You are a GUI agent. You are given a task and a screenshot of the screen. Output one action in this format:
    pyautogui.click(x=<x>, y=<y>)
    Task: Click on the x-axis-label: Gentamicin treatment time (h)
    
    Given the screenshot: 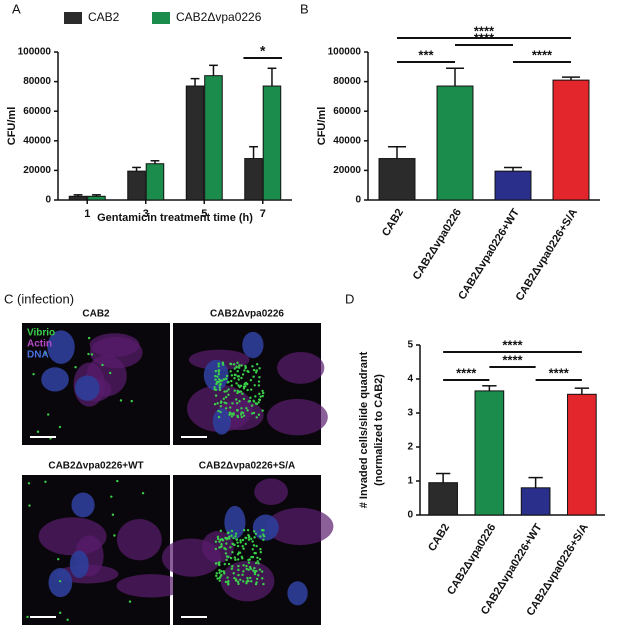 What is the action you would take?
    pyautogui.click(x=175, y=218)
    